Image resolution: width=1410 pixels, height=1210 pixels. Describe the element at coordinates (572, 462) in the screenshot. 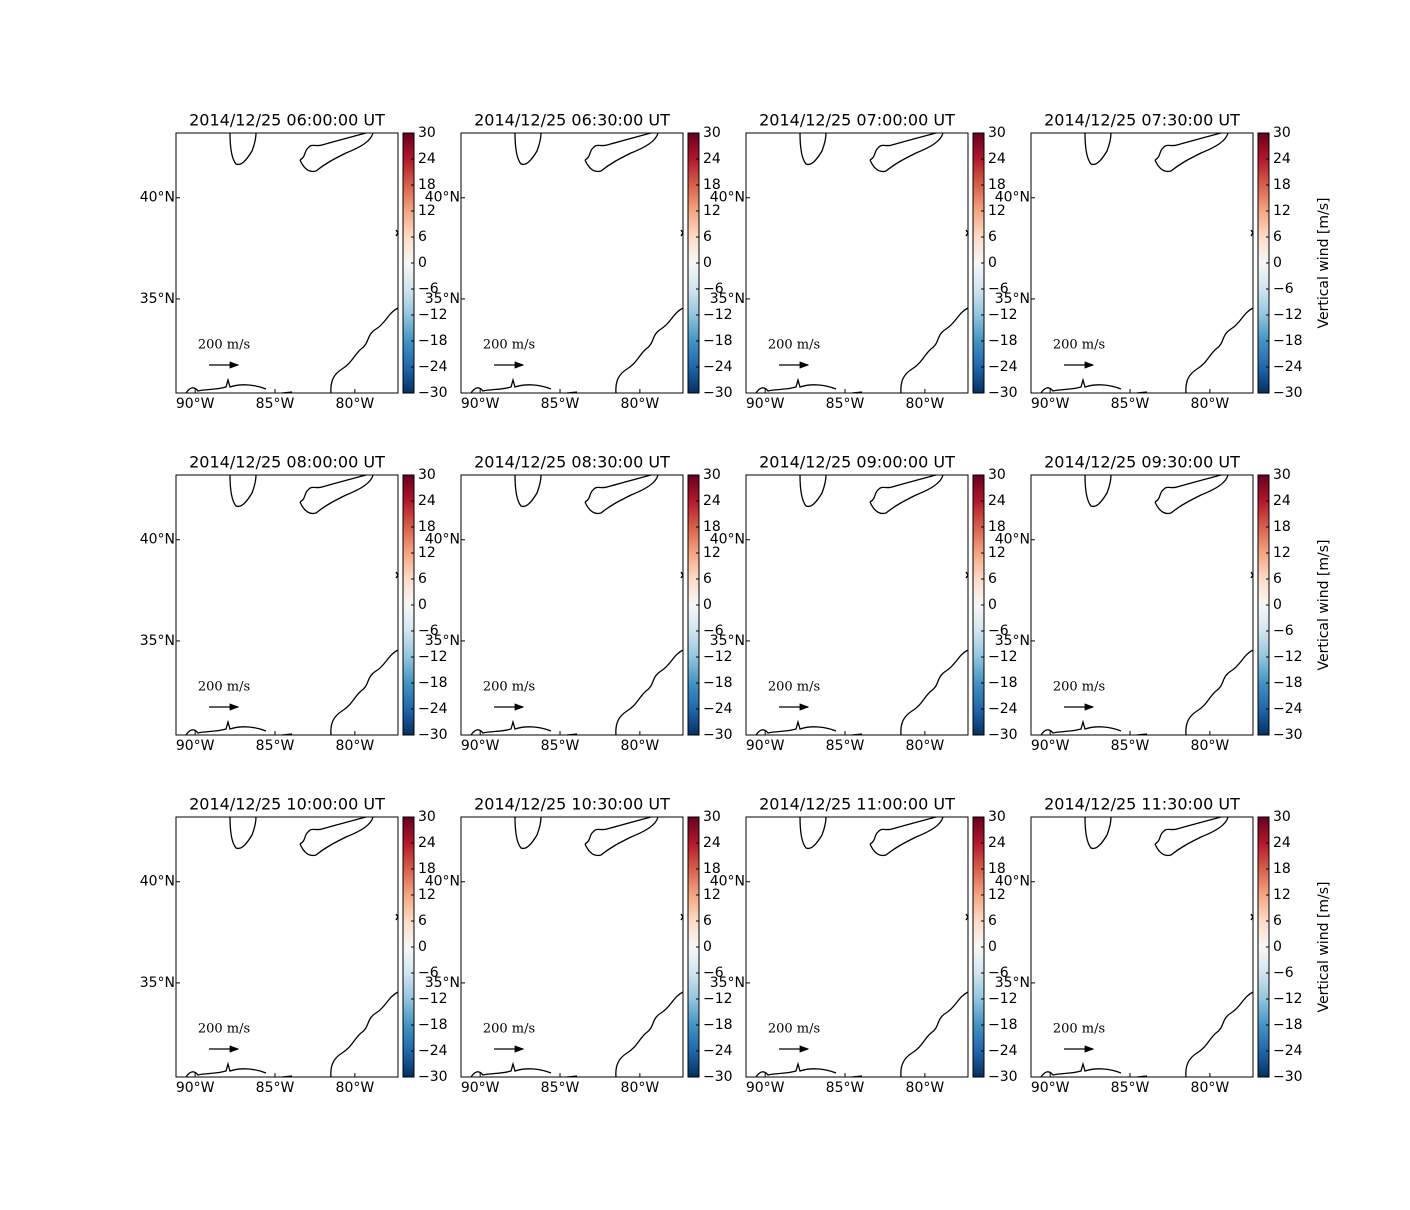

I see `title: 2014/12/25 08:30:00 UT` at that location.